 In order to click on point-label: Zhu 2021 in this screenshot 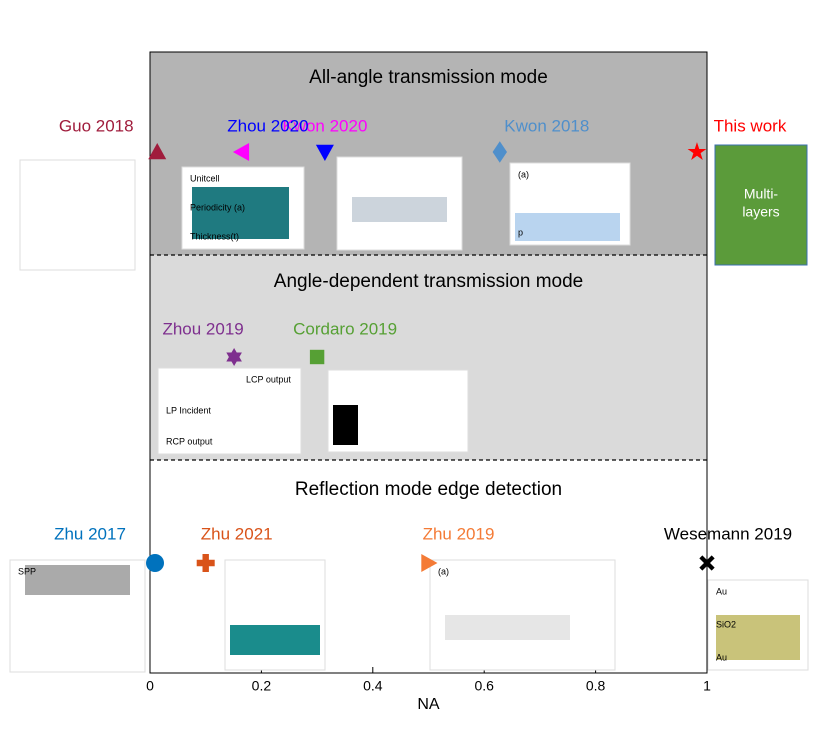, I will do `click(237, 533)`.